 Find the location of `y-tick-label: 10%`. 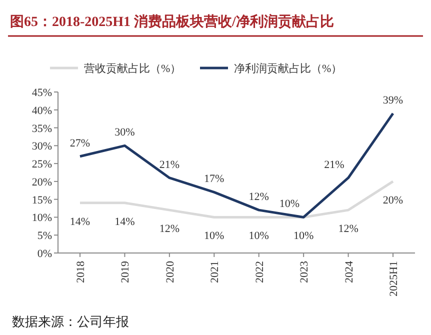

y-tick-label: 10% is located at coordinates (42, 218).